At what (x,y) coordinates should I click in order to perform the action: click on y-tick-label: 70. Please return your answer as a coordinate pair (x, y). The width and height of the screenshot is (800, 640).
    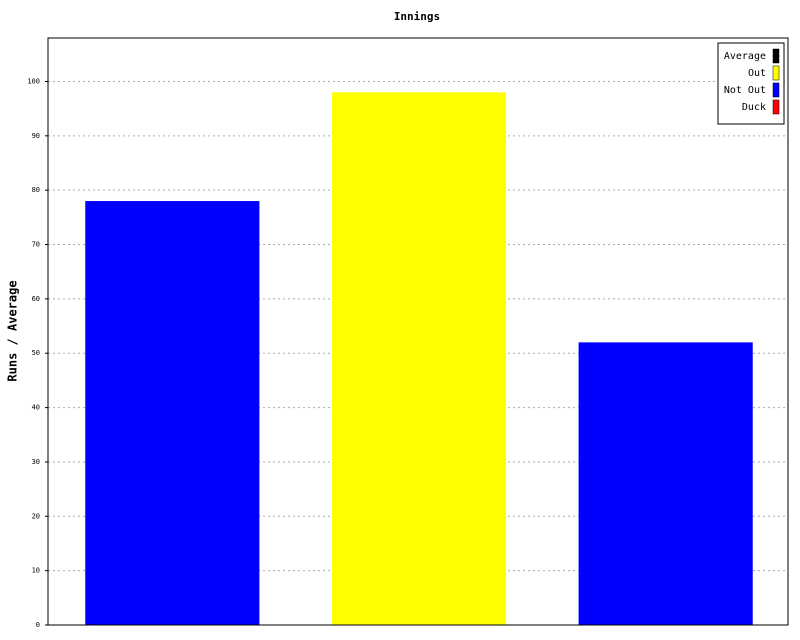
    Looking at the image, I should click on (36, 245).